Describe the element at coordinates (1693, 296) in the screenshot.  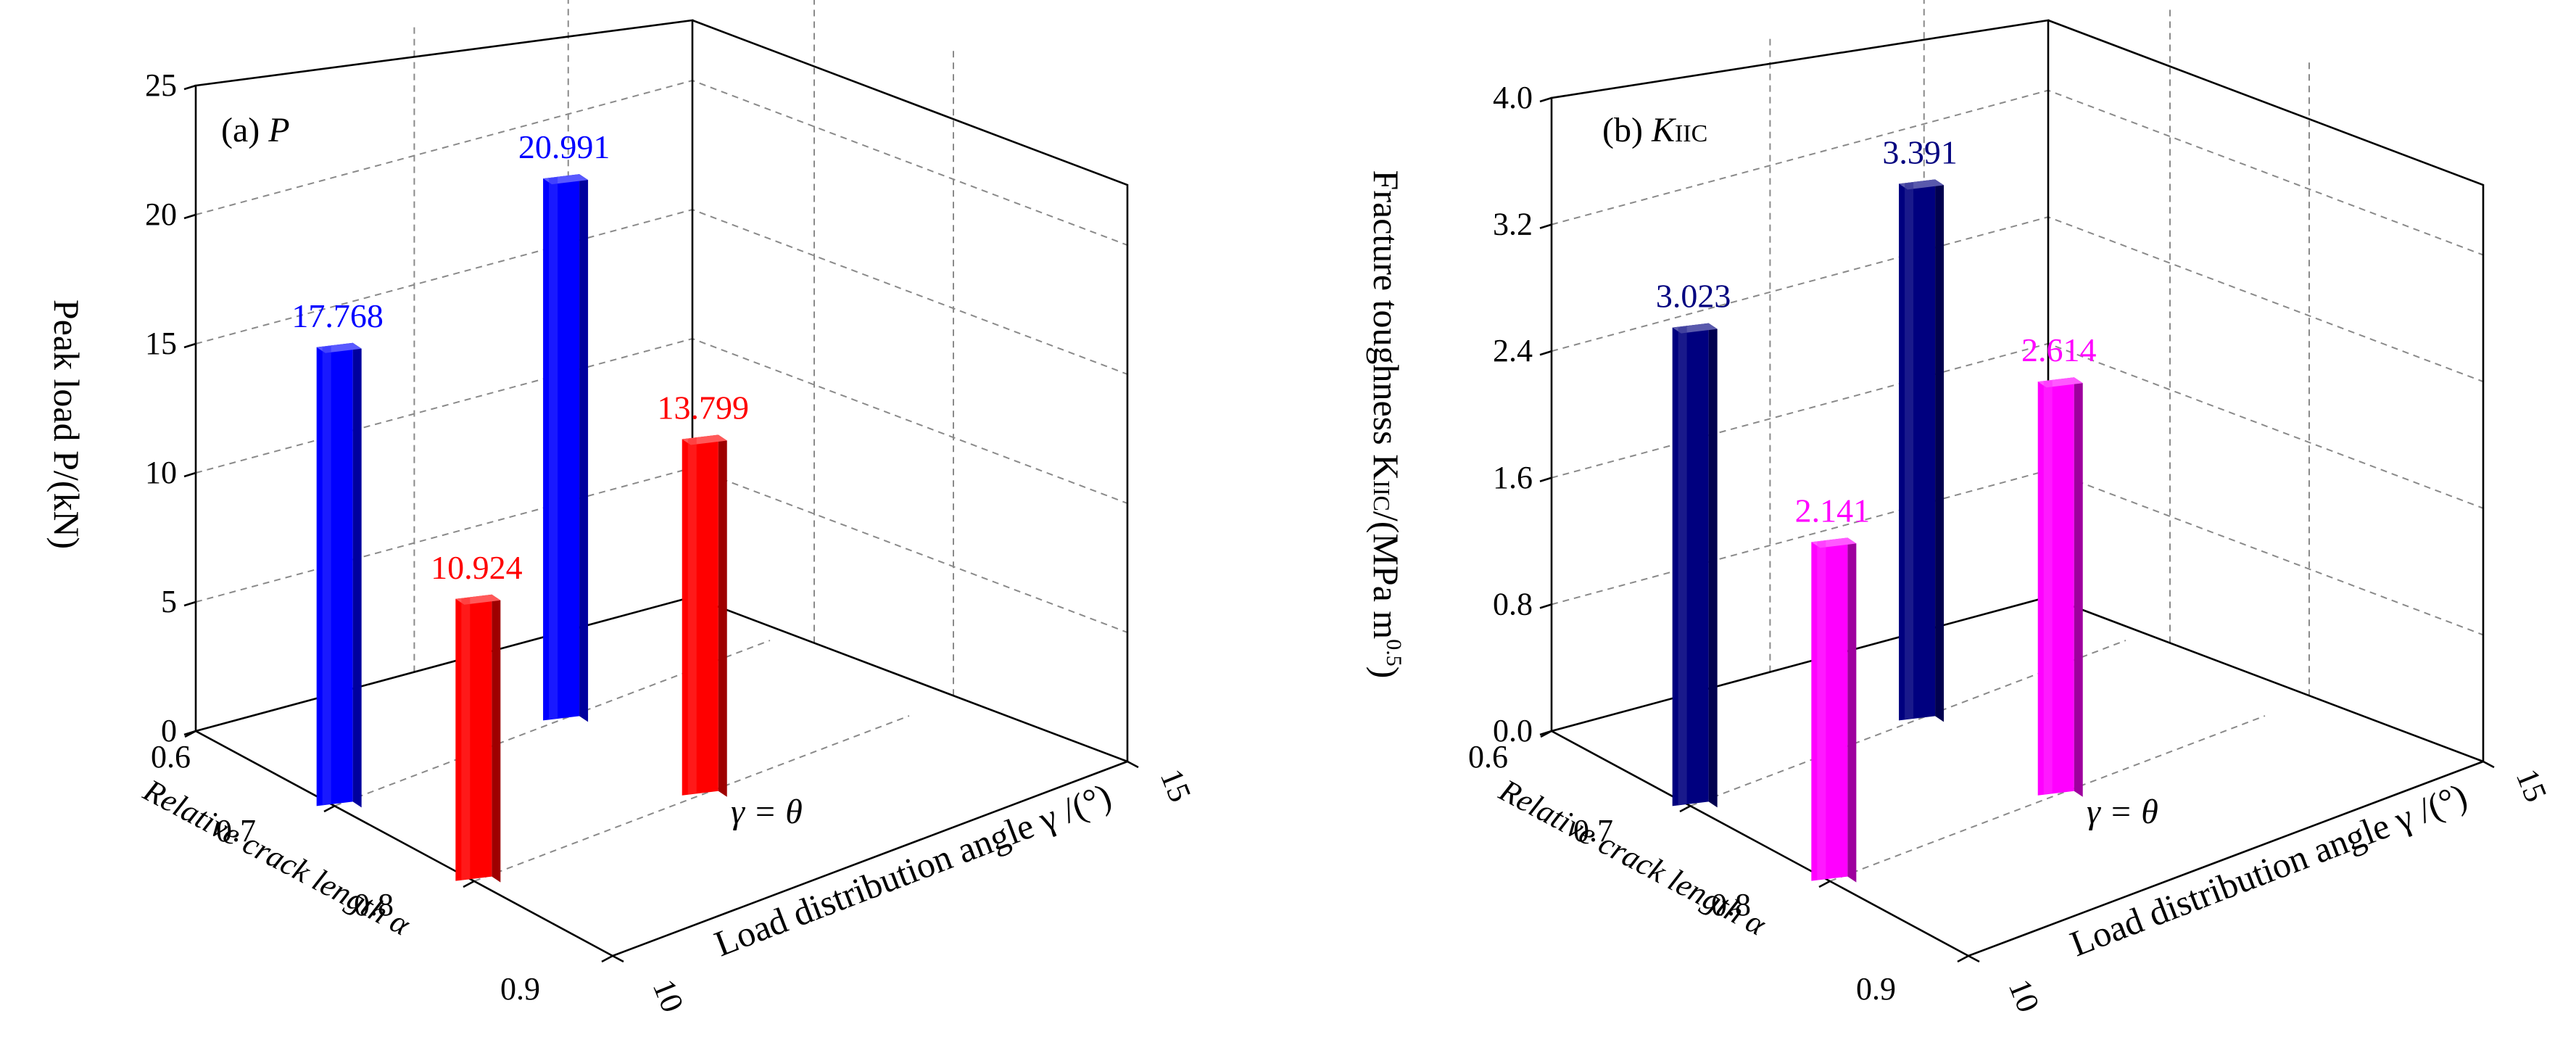
I see `panel-b-data-label-0-0: 3.023` at that location.